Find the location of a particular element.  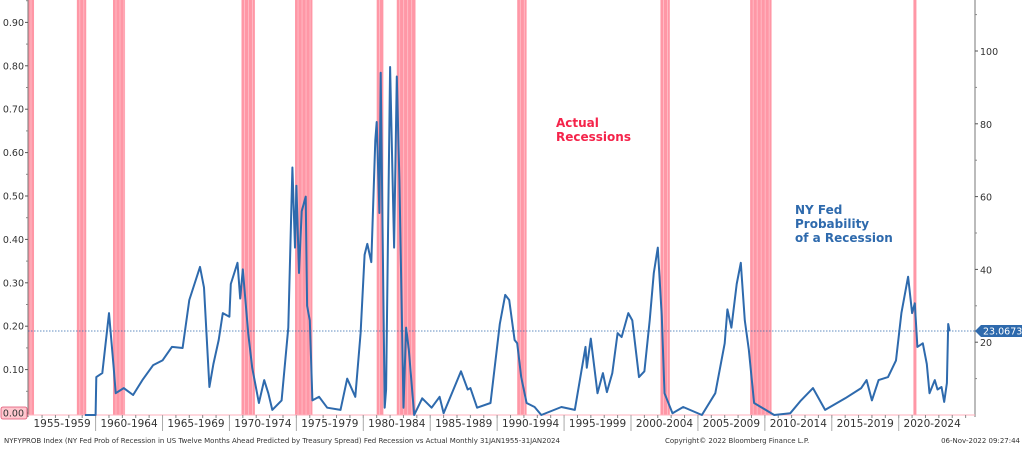

footer-timestamp: 06-Nov-2022 09:27:44 is located at coordinates (980, 441).